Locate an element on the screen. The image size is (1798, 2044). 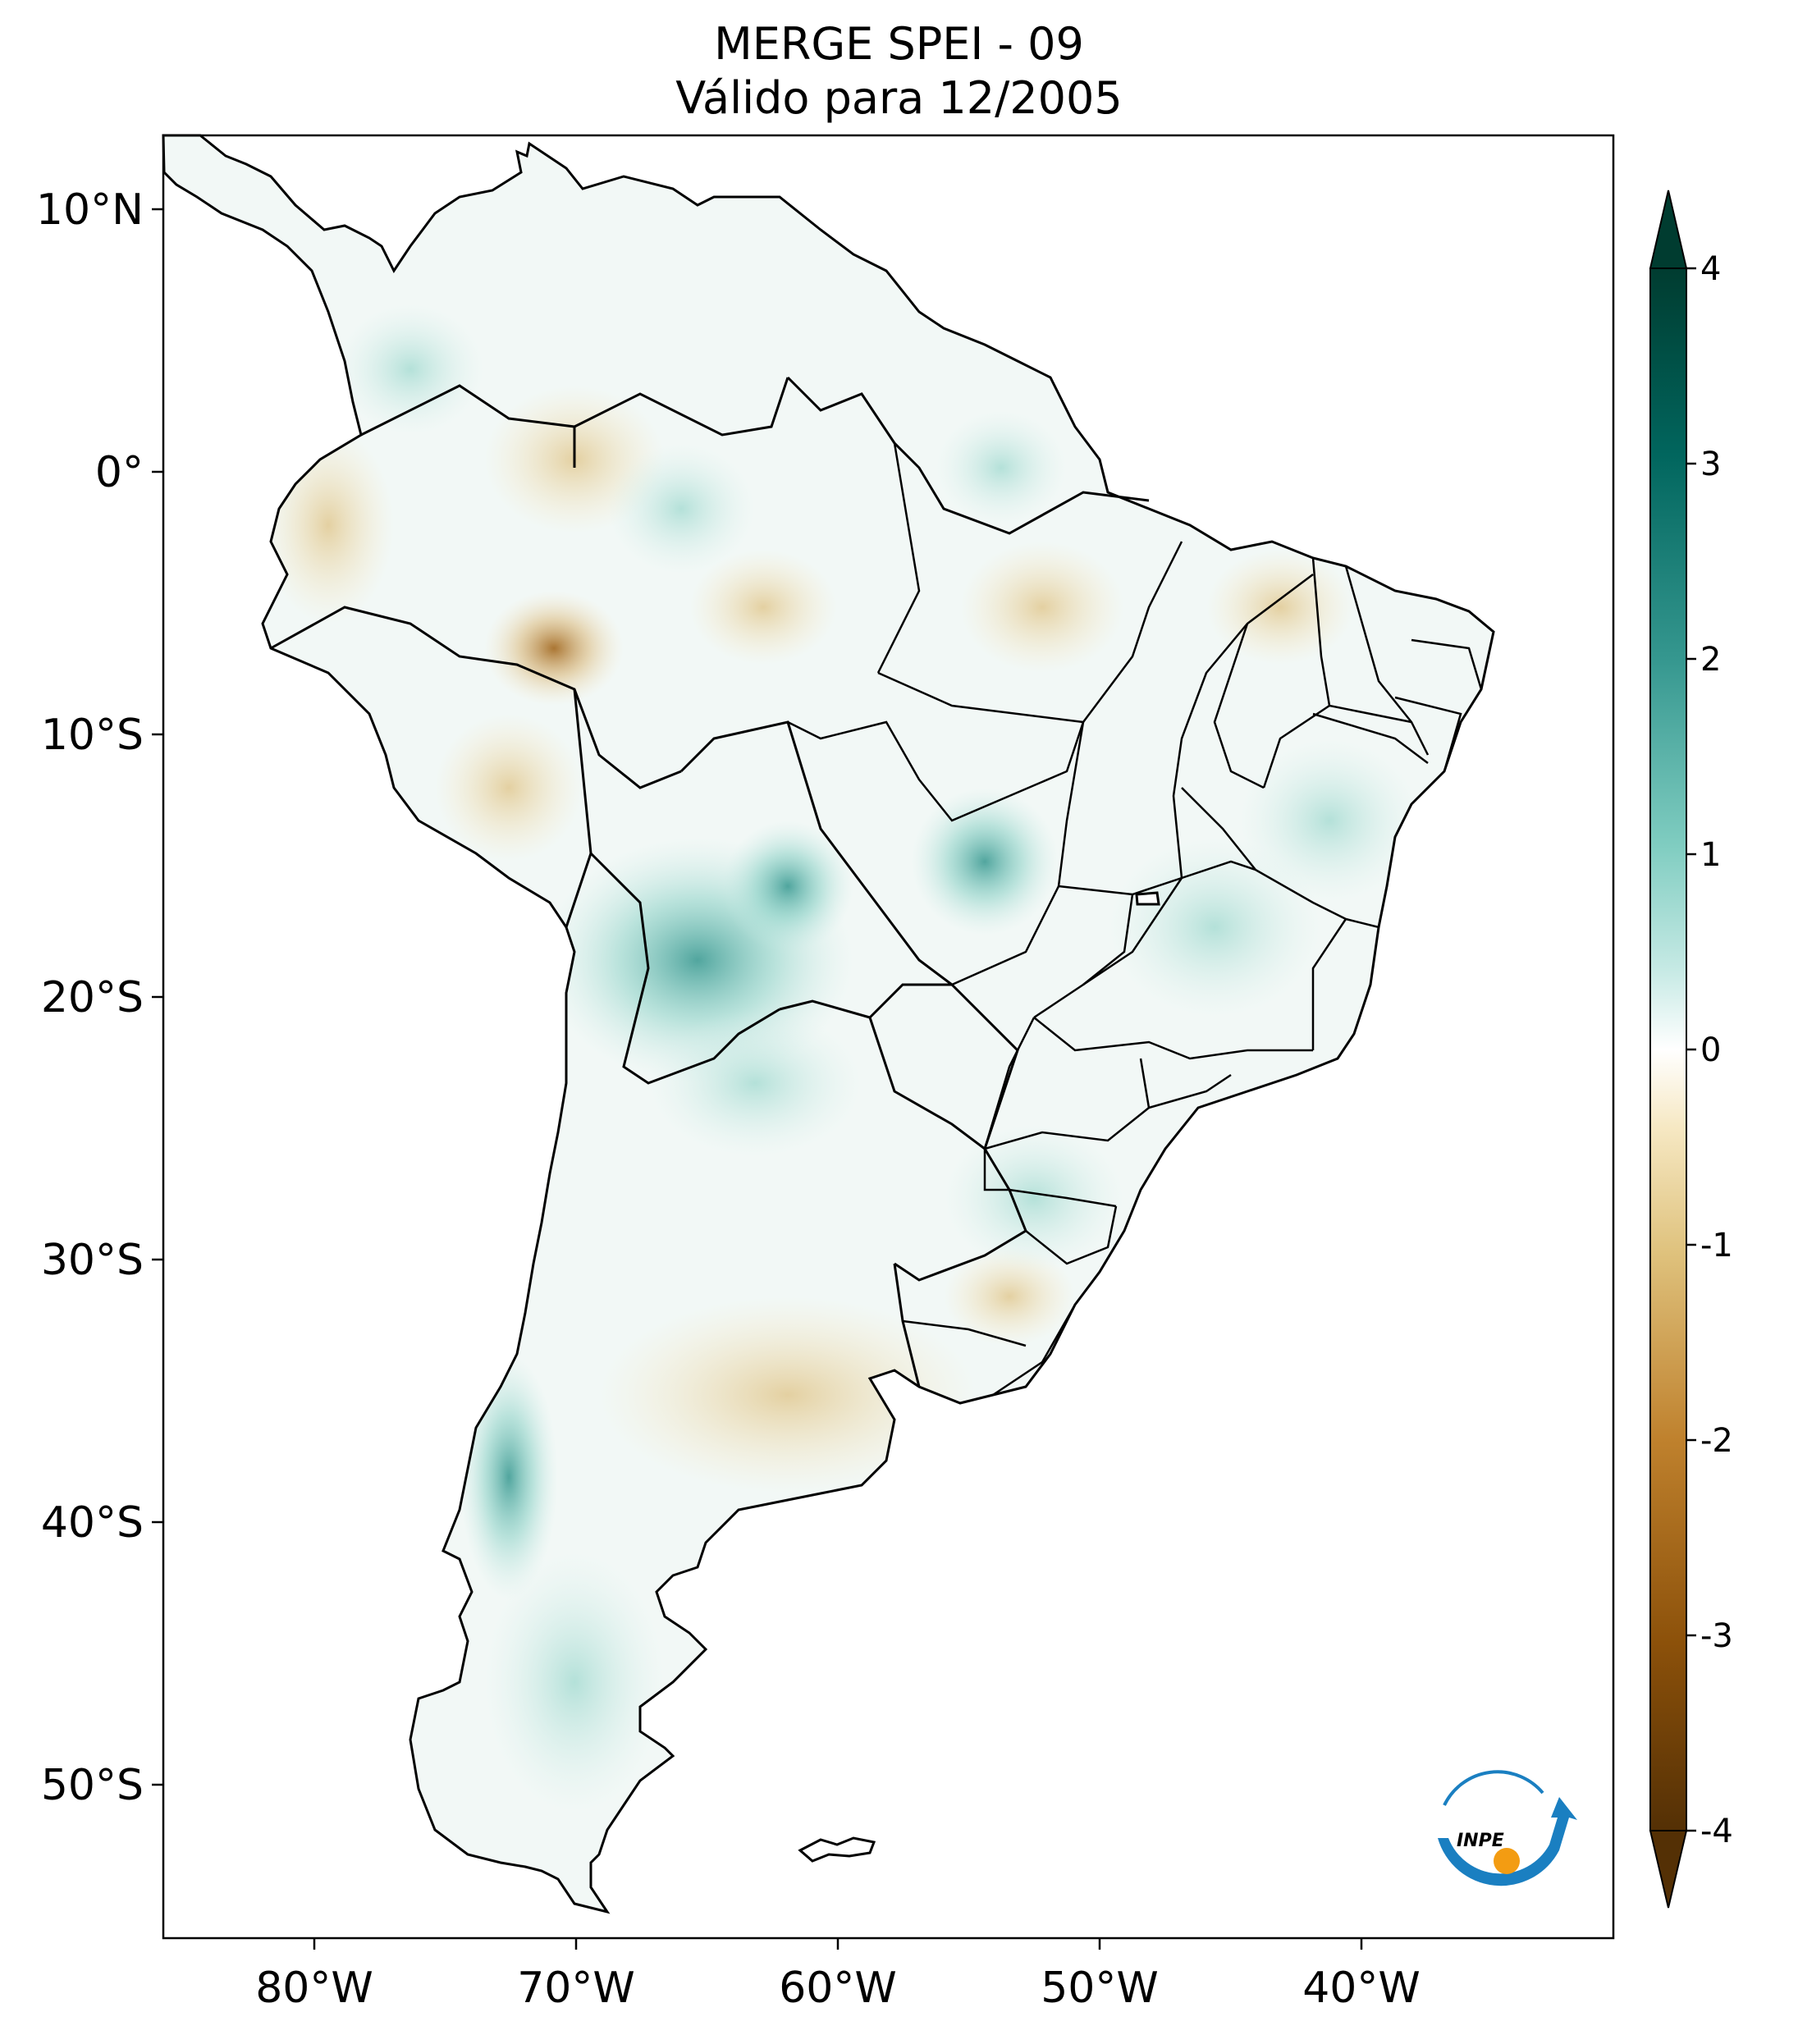
colorbar: 4 3 2 1 0 -1 -2 -3 -4 is located at coordinates (1691, 1049).